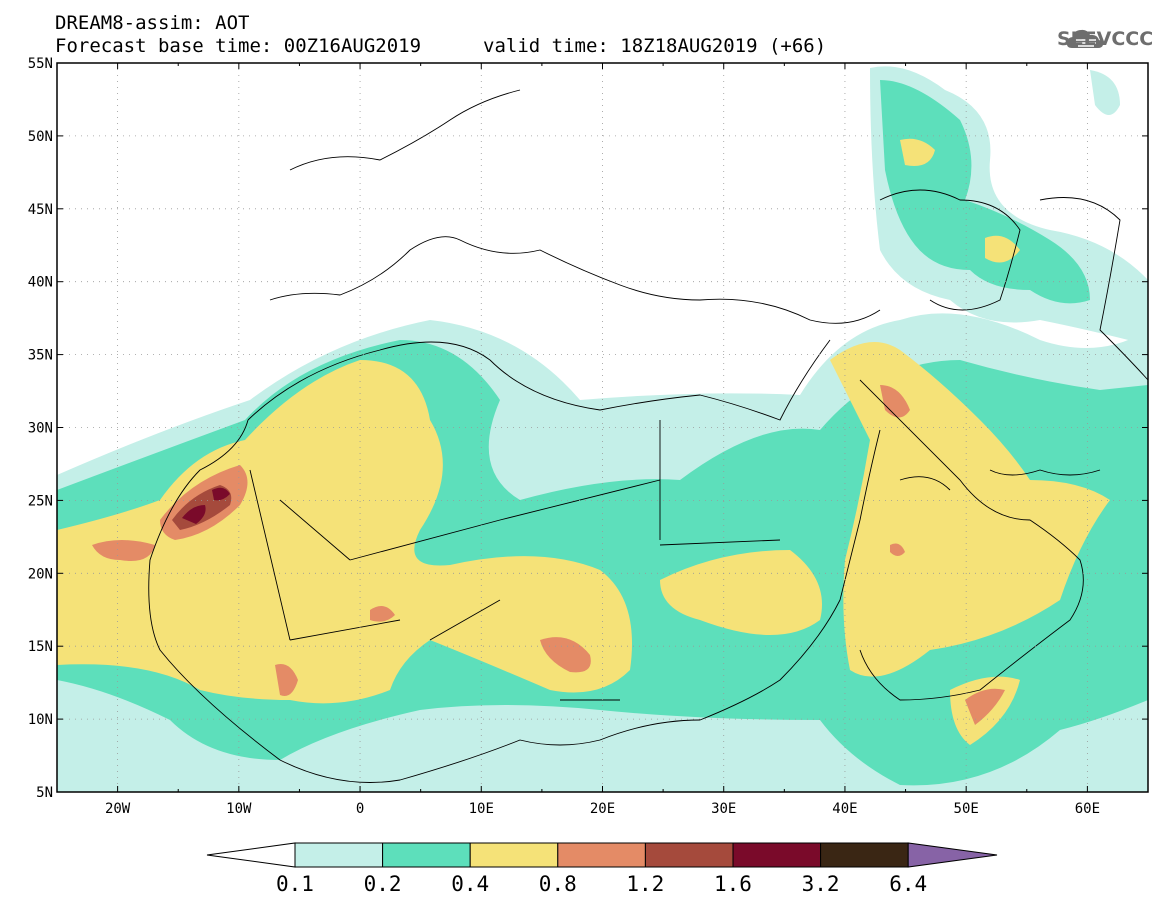  I want to click on colorbar-label: 0.8, so click(557, 884).